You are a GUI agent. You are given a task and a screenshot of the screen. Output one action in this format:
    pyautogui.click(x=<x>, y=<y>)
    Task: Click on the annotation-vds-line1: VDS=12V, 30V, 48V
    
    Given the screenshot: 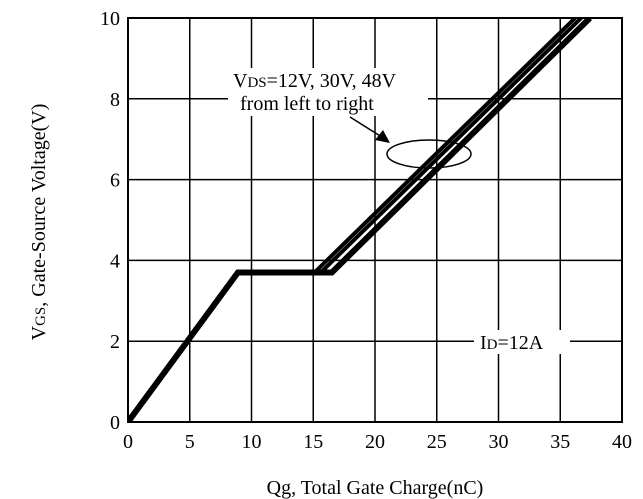 What is the action you would take?
    pyautogui.click(x=315, y=81)
    